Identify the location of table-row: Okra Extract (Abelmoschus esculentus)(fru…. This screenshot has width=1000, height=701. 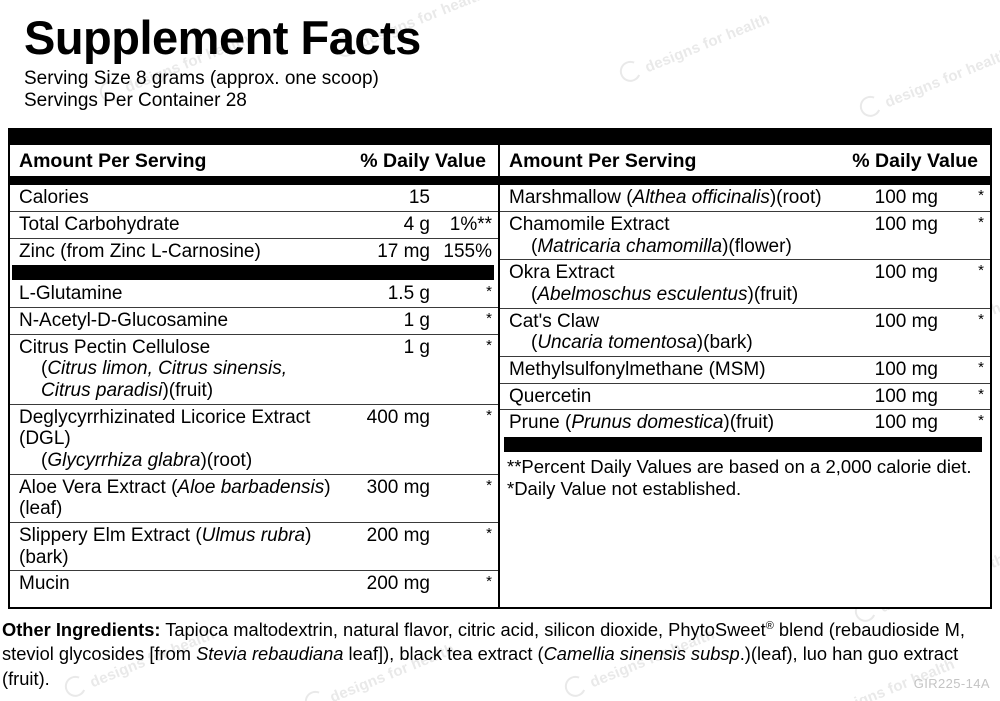
(745, 284).